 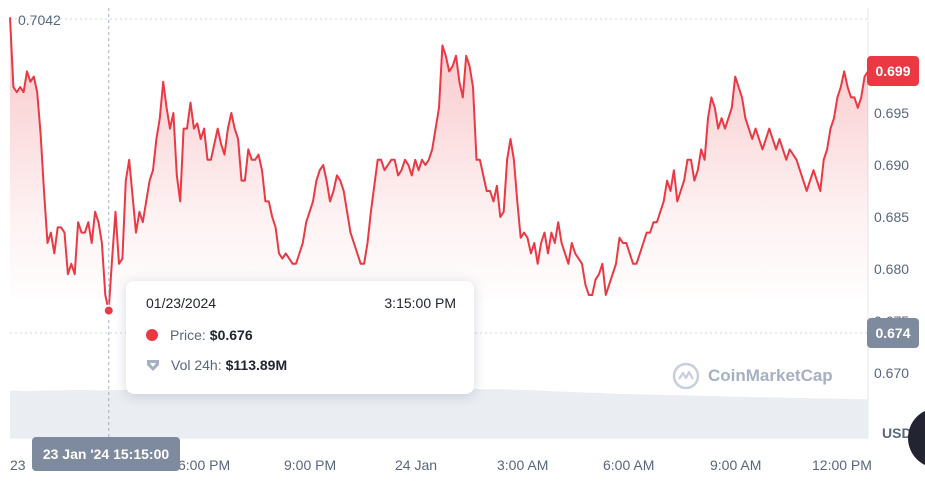 I want to click on low-price-tag: 0.674, so click(x=893, y=333).